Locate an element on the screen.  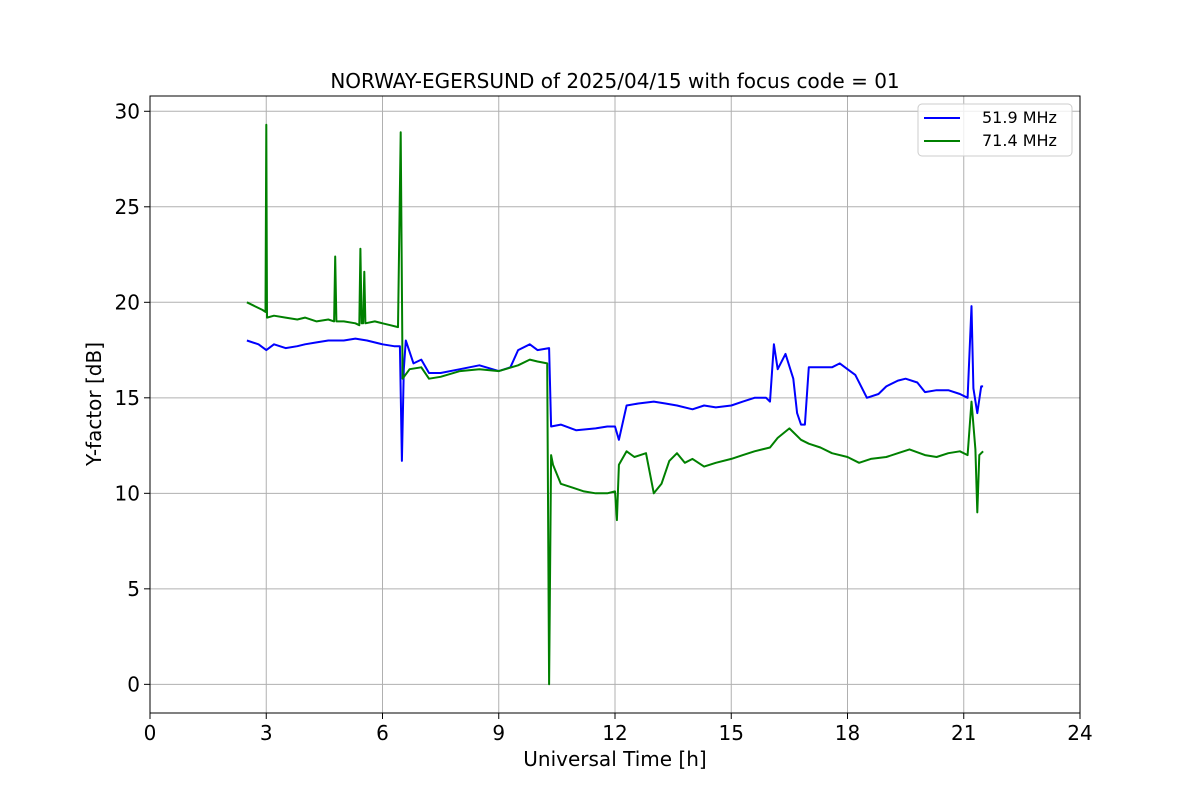
y-tick-label: 15 is located at coordinates (127, 398).